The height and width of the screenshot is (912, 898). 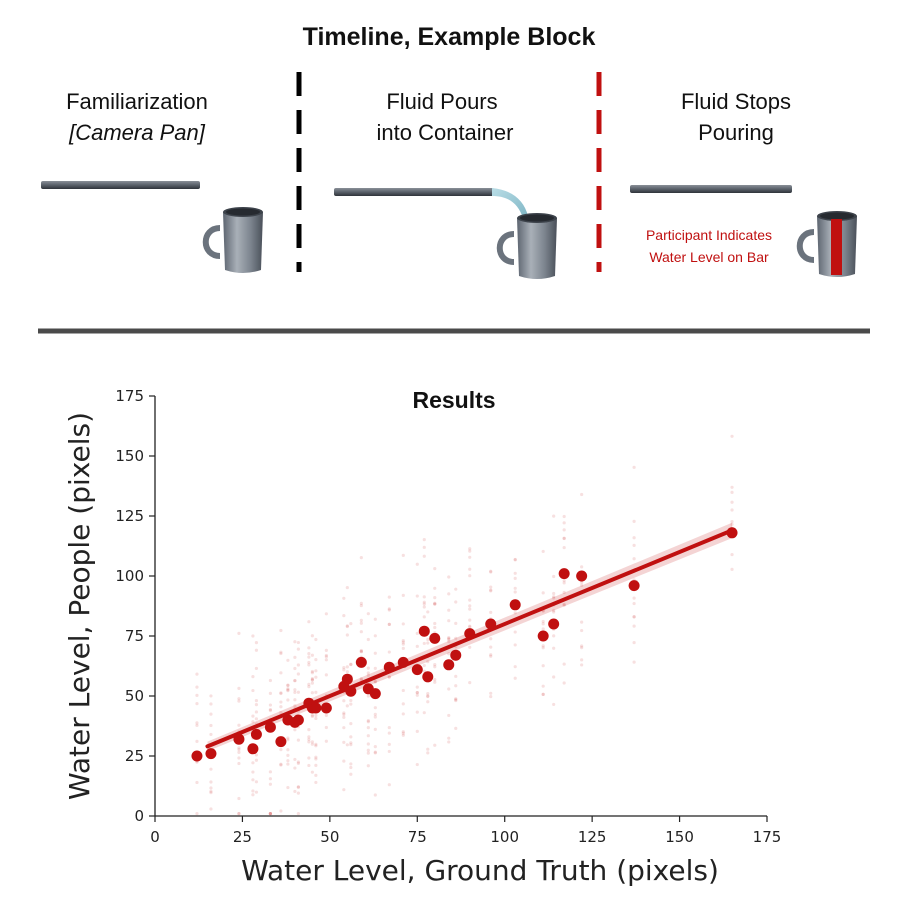 I want to click on x-tick-label: 75, so click(x=417, y=837).